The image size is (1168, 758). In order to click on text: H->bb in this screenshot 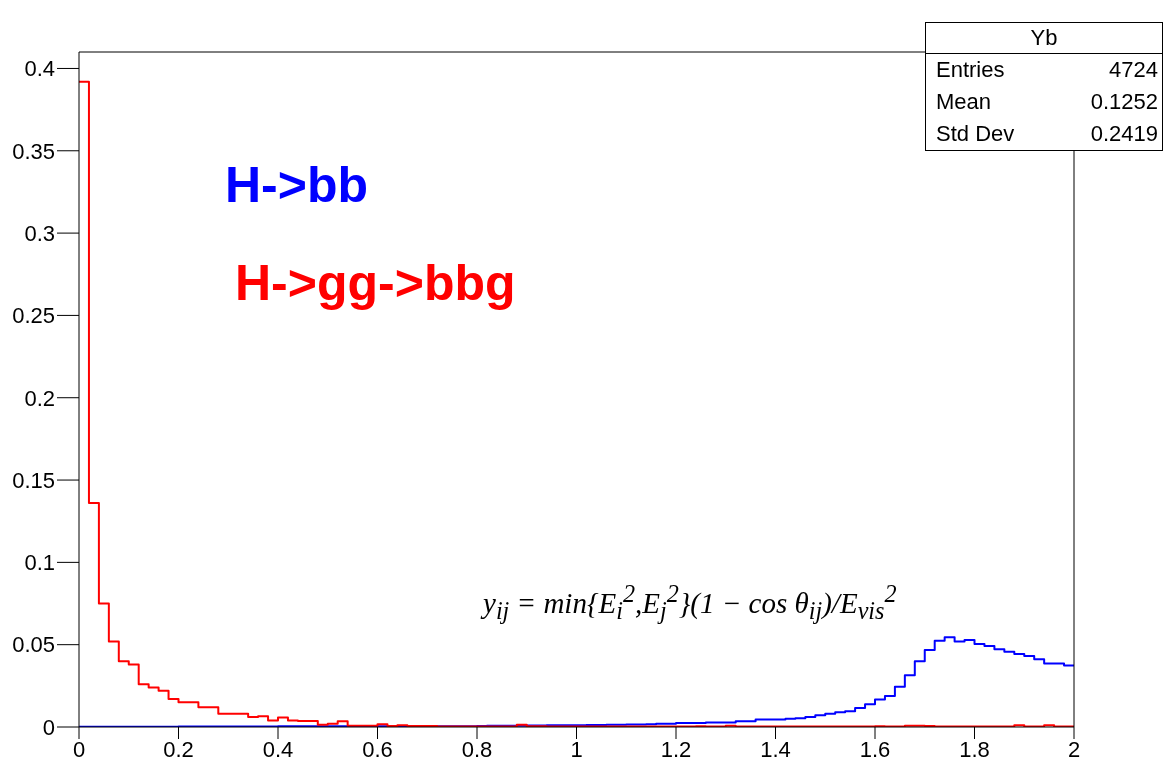, I will do `click(297, 185)`.